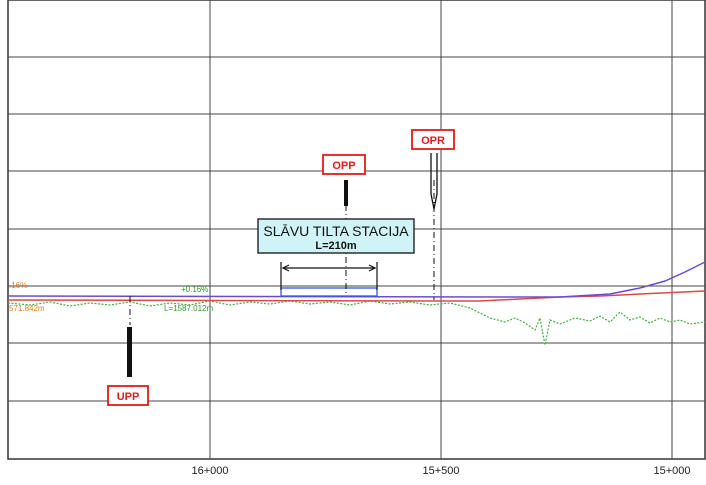 The height and width of the screenshot is (485, 706). Describe the element at coordinates (209, 471) in the screenshot. I see `station-label-16000: 16+000` at that location.